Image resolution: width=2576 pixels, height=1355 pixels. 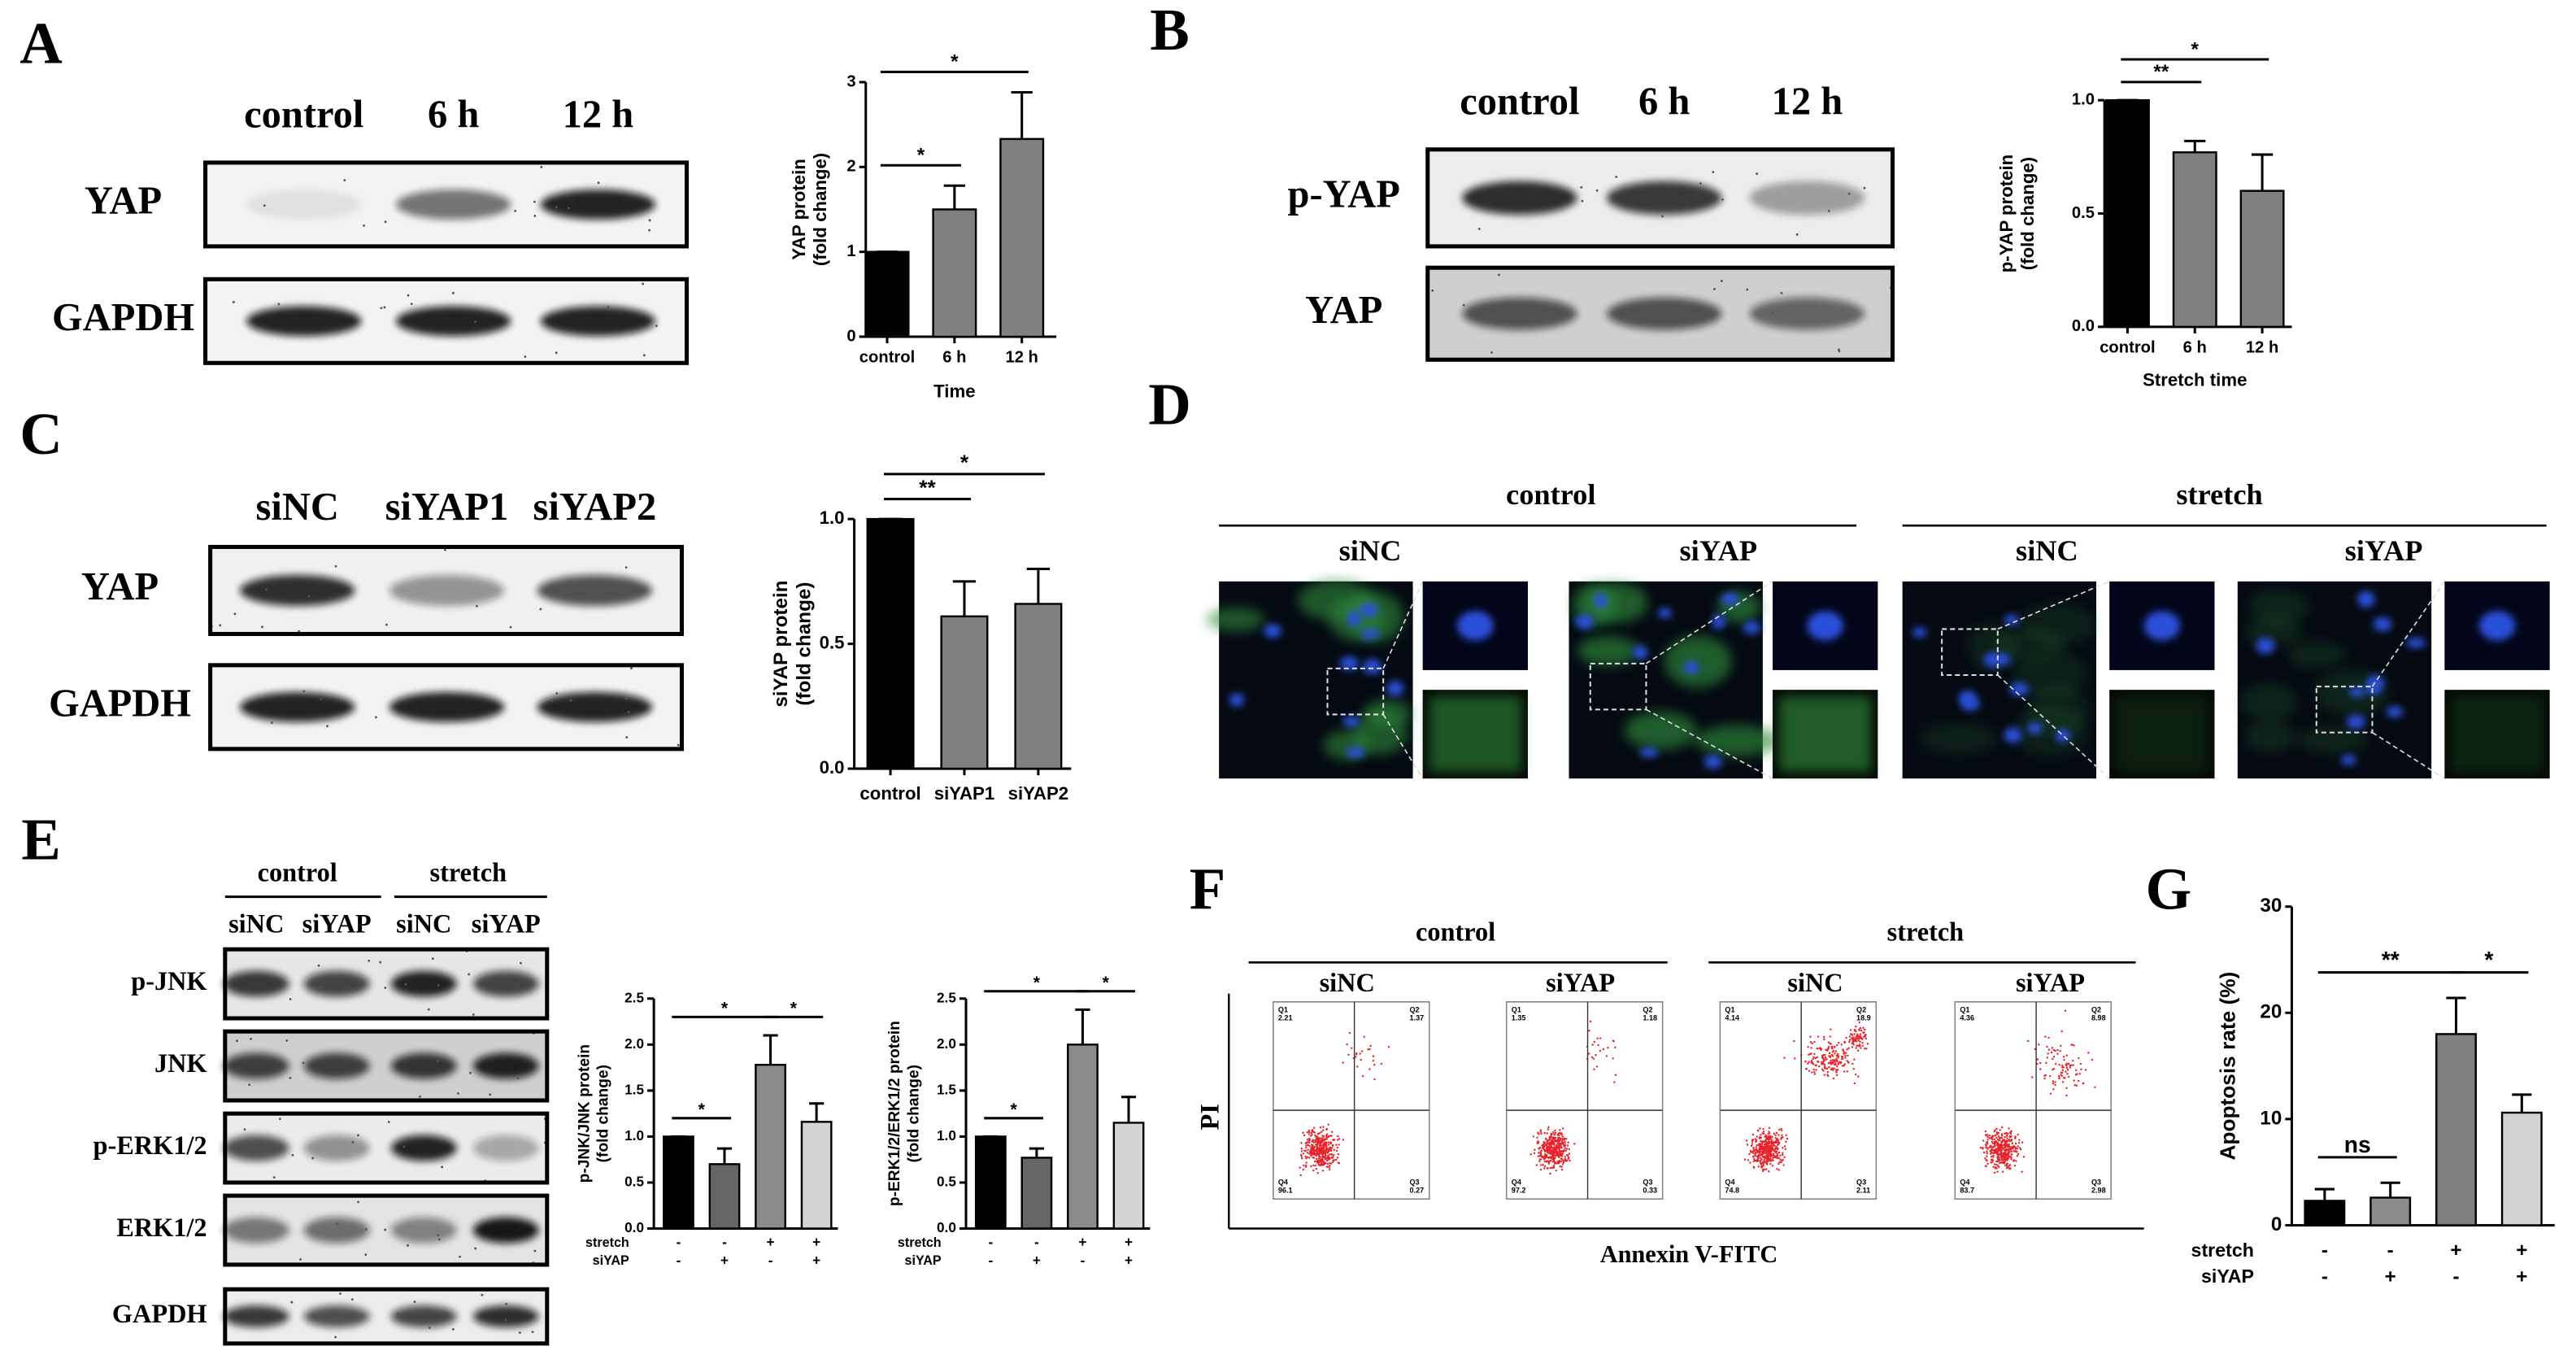 I want to click on condition-mark: -, so click(x=1083, y=1260).